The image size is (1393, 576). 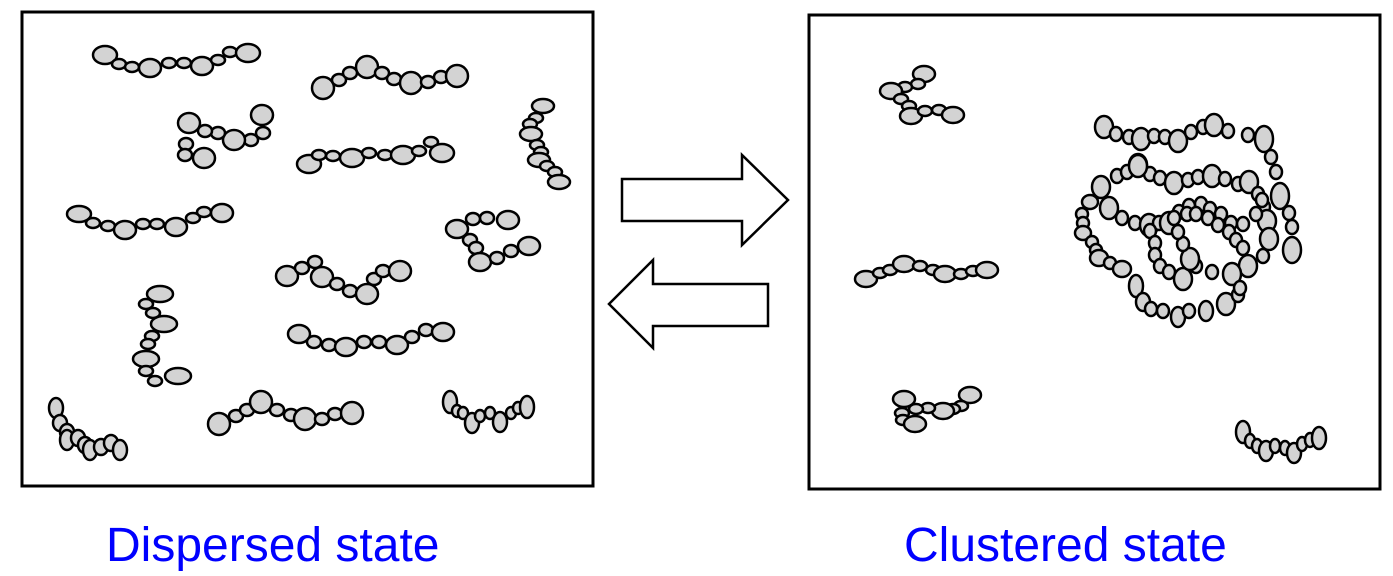 I want to click on dispersed-state-caption: Dispersed state, so click(x=273, y=545).